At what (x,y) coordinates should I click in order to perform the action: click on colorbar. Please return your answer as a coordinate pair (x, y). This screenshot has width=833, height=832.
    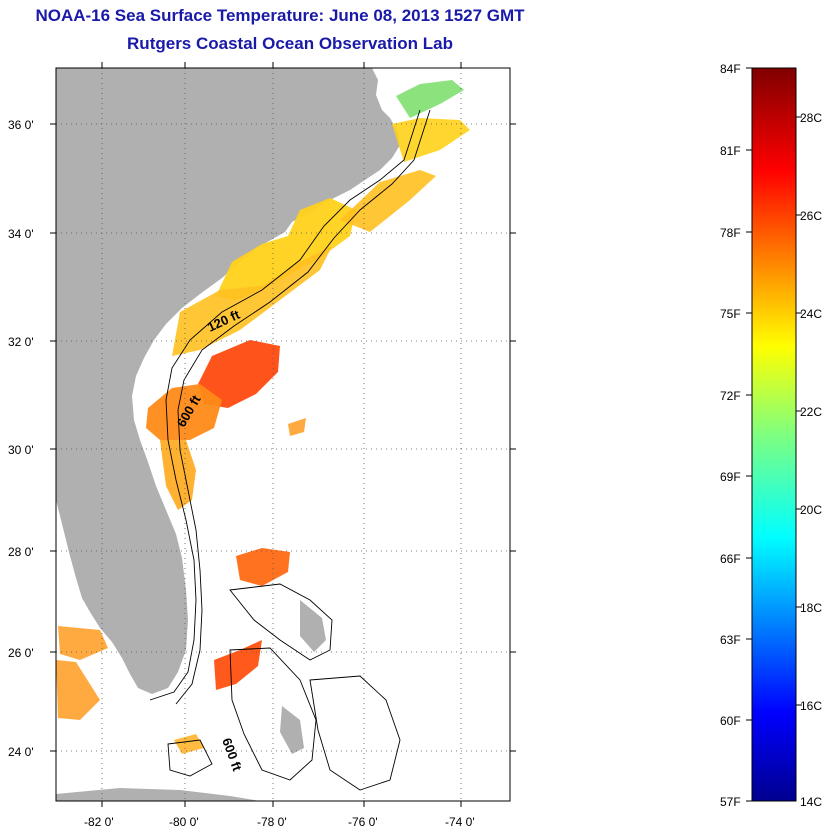
    Looking at the image, I should click on (774, 434).